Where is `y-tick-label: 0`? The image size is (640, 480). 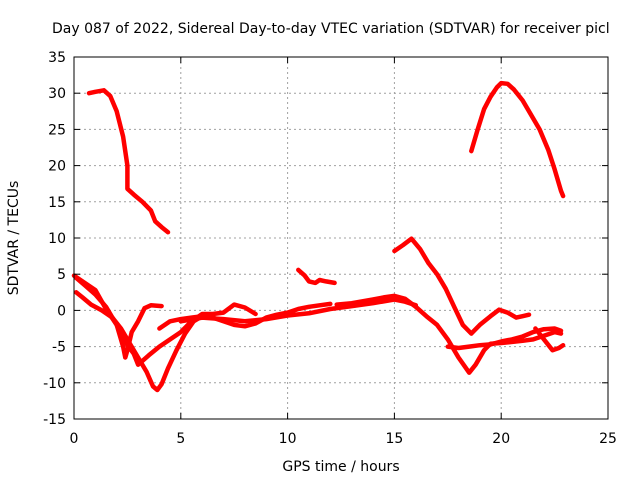 y-tick-label: 0 is located at coordinates (61, 311).